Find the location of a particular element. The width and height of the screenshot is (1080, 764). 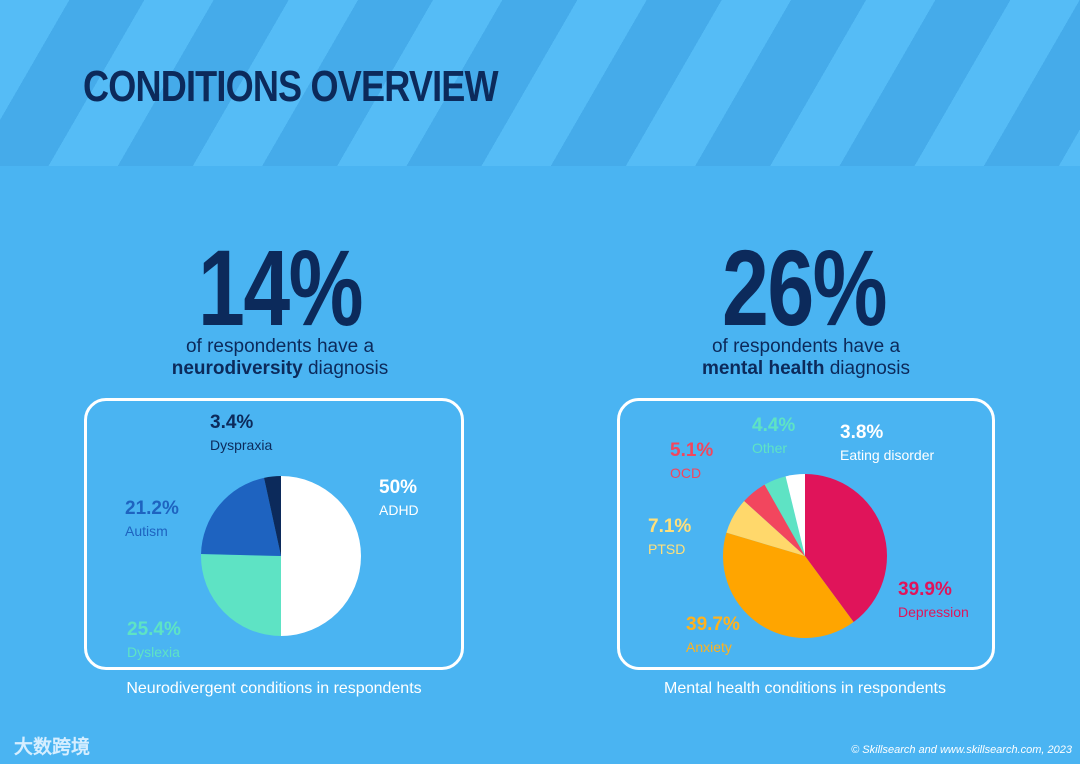

mental-health-desc-bold: mental health is located at coordinates (763, 368).